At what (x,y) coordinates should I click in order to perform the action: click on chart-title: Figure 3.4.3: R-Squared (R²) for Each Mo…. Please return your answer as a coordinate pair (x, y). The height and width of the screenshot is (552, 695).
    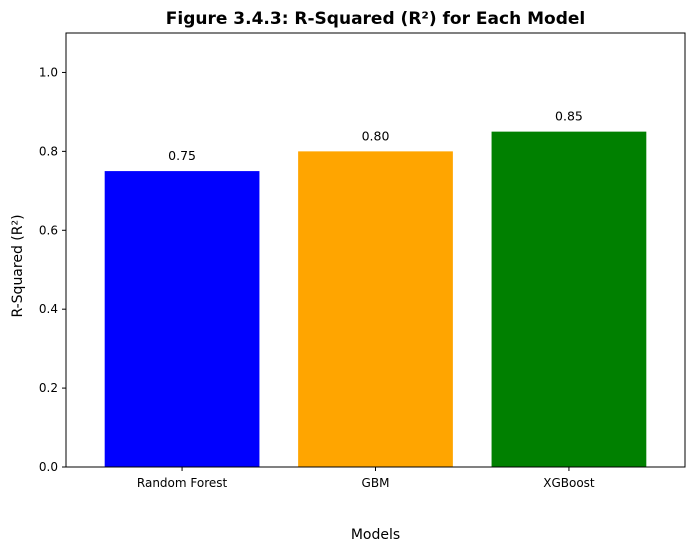
    Looking at the image, I should click on (375, 19).